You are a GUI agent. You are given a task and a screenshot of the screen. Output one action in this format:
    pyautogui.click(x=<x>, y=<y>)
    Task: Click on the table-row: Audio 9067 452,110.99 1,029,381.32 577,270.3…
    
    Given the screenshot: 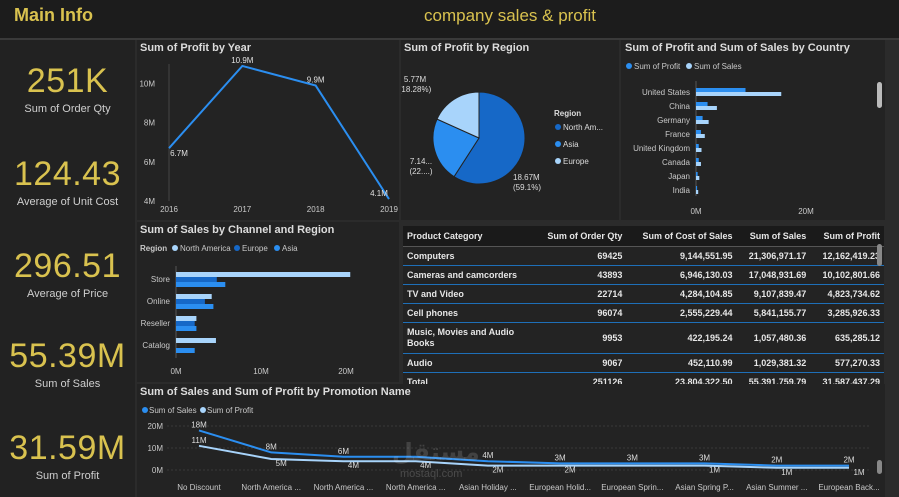 What is the action you would take?
    pyautogui.click(x=643, y=363)
    